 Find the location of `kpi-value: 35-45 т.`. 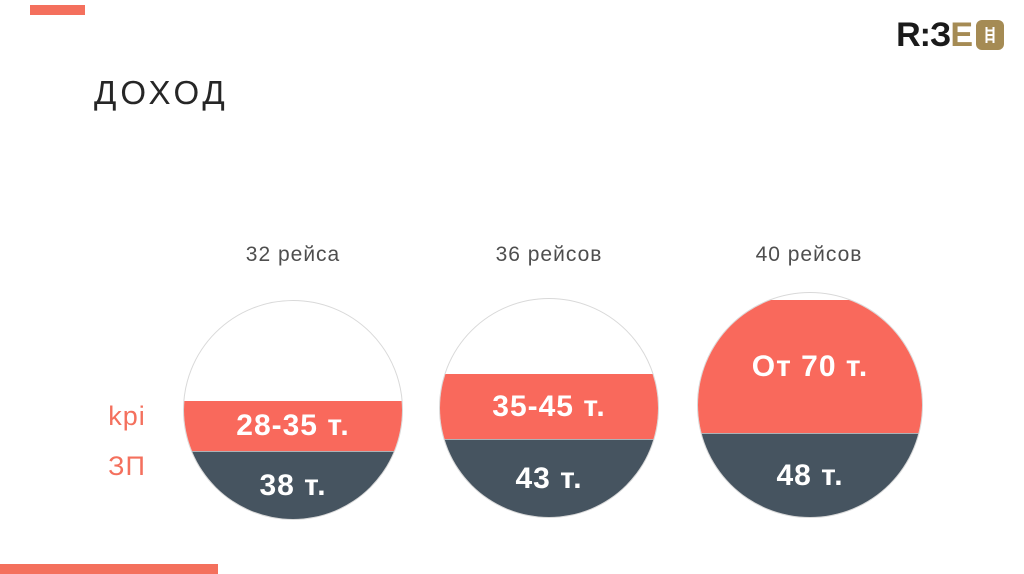

kpi-value: 35-45 т. is located at coordinates (549, 406).